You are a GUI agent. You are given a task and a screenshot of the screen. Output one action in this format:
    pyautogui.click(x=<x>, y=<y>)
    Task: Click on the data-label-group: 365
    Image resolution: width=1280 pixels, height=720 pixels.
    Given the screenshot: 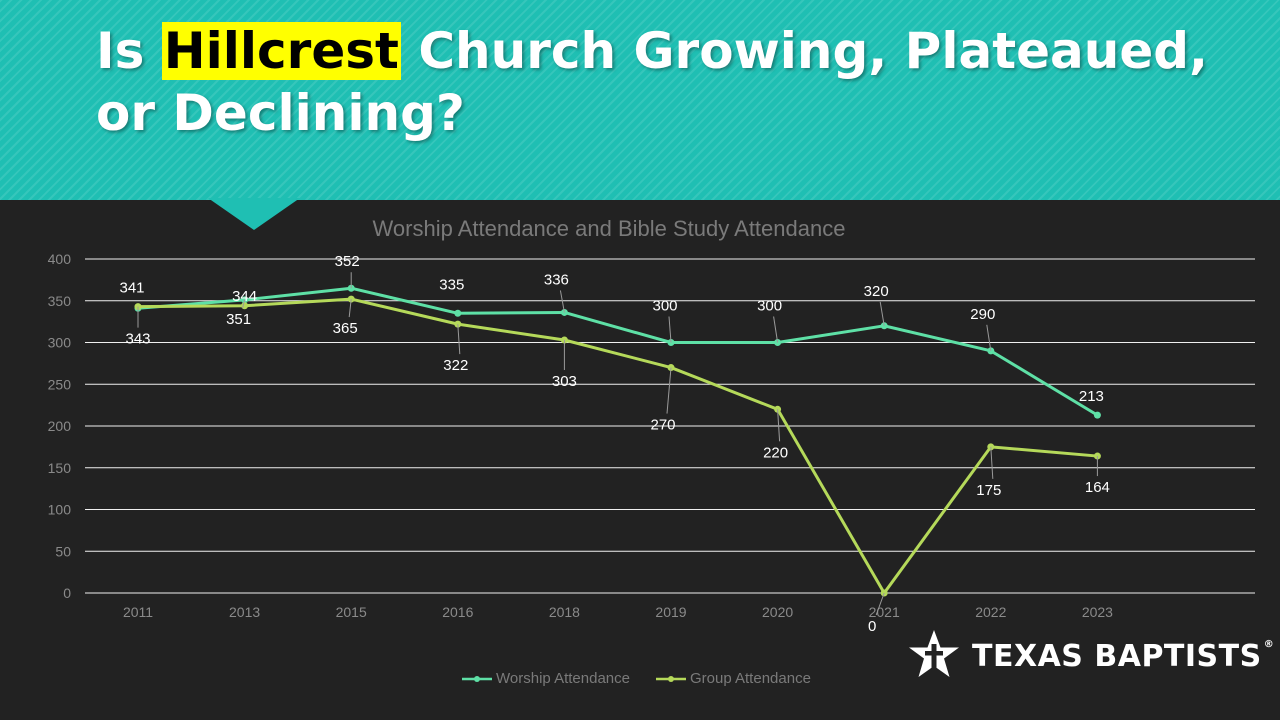 What is the action you would take?
    pyautogui.click(x=345, y=328)
    